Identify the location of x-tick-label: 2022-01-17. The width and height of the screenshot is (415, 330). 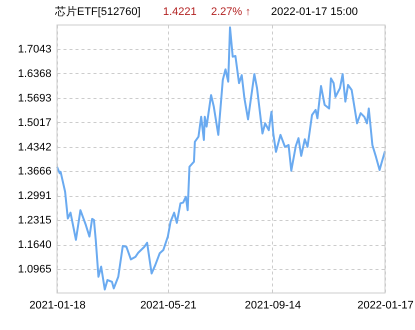
(385, 306).